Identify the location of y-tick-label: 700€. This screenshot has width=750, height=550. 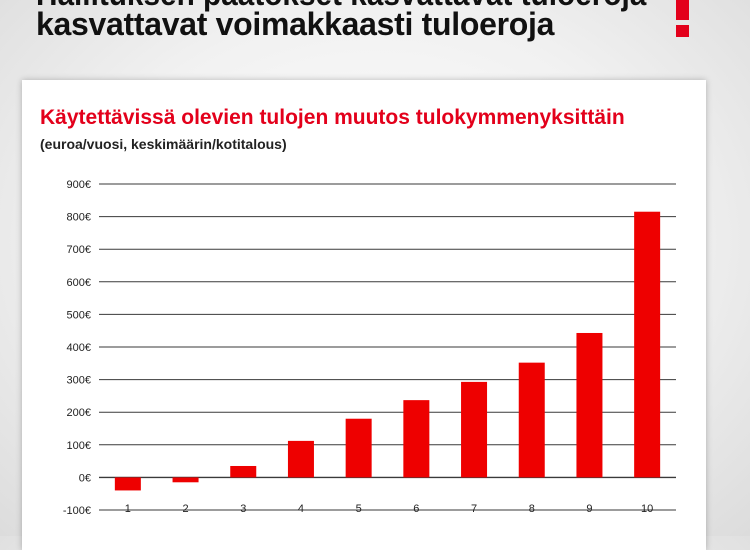
(79, 250).